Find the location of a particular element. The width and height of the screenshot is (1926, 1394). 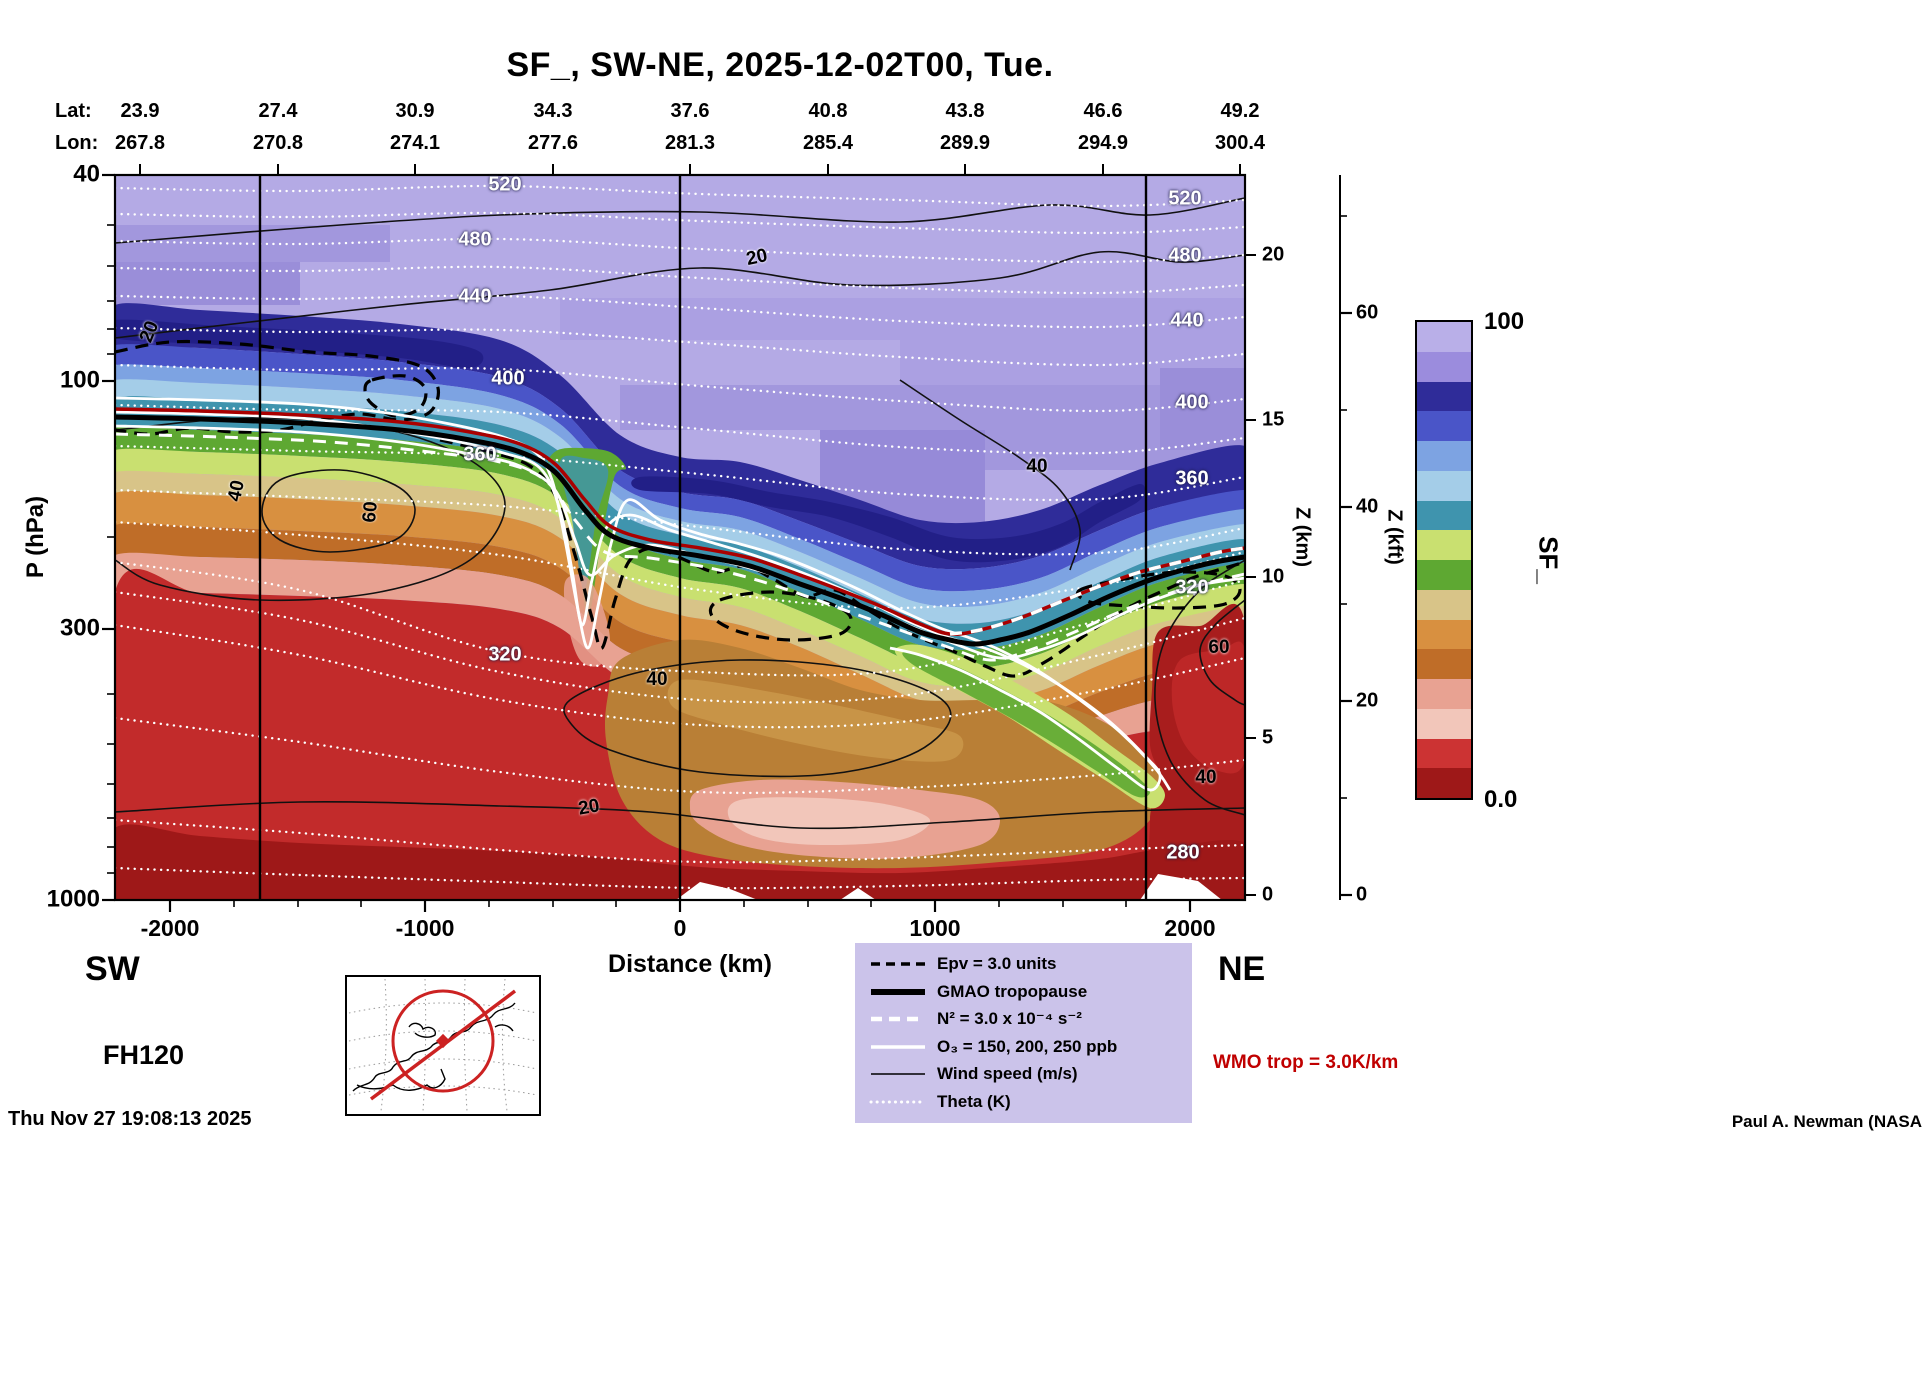

colorbar-min-label: 0.0 is located at coordinates (1501, 799).